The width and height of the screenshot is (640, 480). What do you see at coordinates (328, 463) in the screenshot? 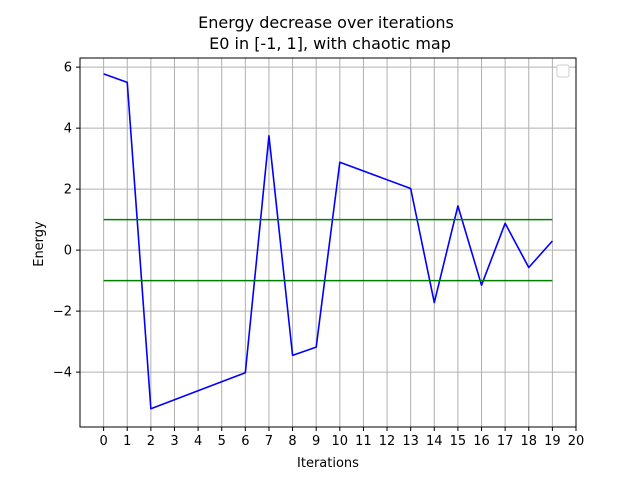
I see `x-axis-label: Iterations` at bounding box center [328, 463].